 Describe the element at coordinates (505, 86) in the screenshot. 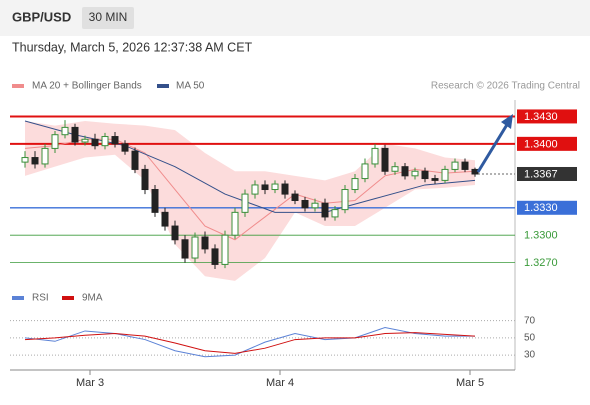

I see `credit: Research © 2026 Trading Central` at that location.